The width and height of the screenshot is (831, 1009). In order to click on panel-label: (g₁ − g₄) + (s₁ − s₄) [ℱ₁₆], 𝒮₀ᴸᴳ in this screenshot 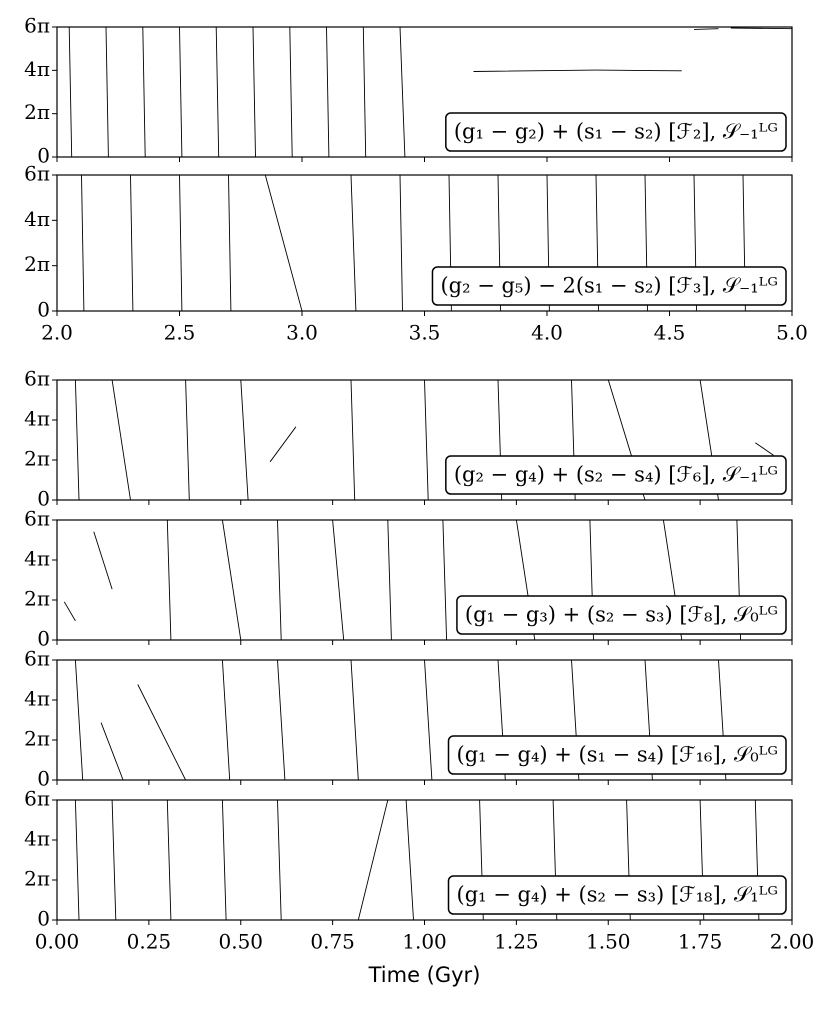, I will do `click(618, 755)`.